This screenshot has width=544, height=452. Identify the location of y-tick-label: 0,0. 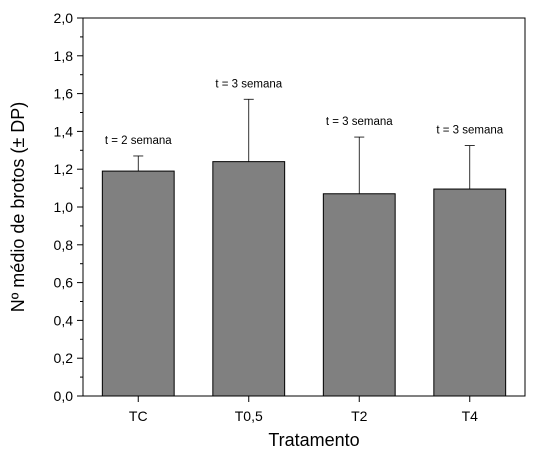
(64, 396).